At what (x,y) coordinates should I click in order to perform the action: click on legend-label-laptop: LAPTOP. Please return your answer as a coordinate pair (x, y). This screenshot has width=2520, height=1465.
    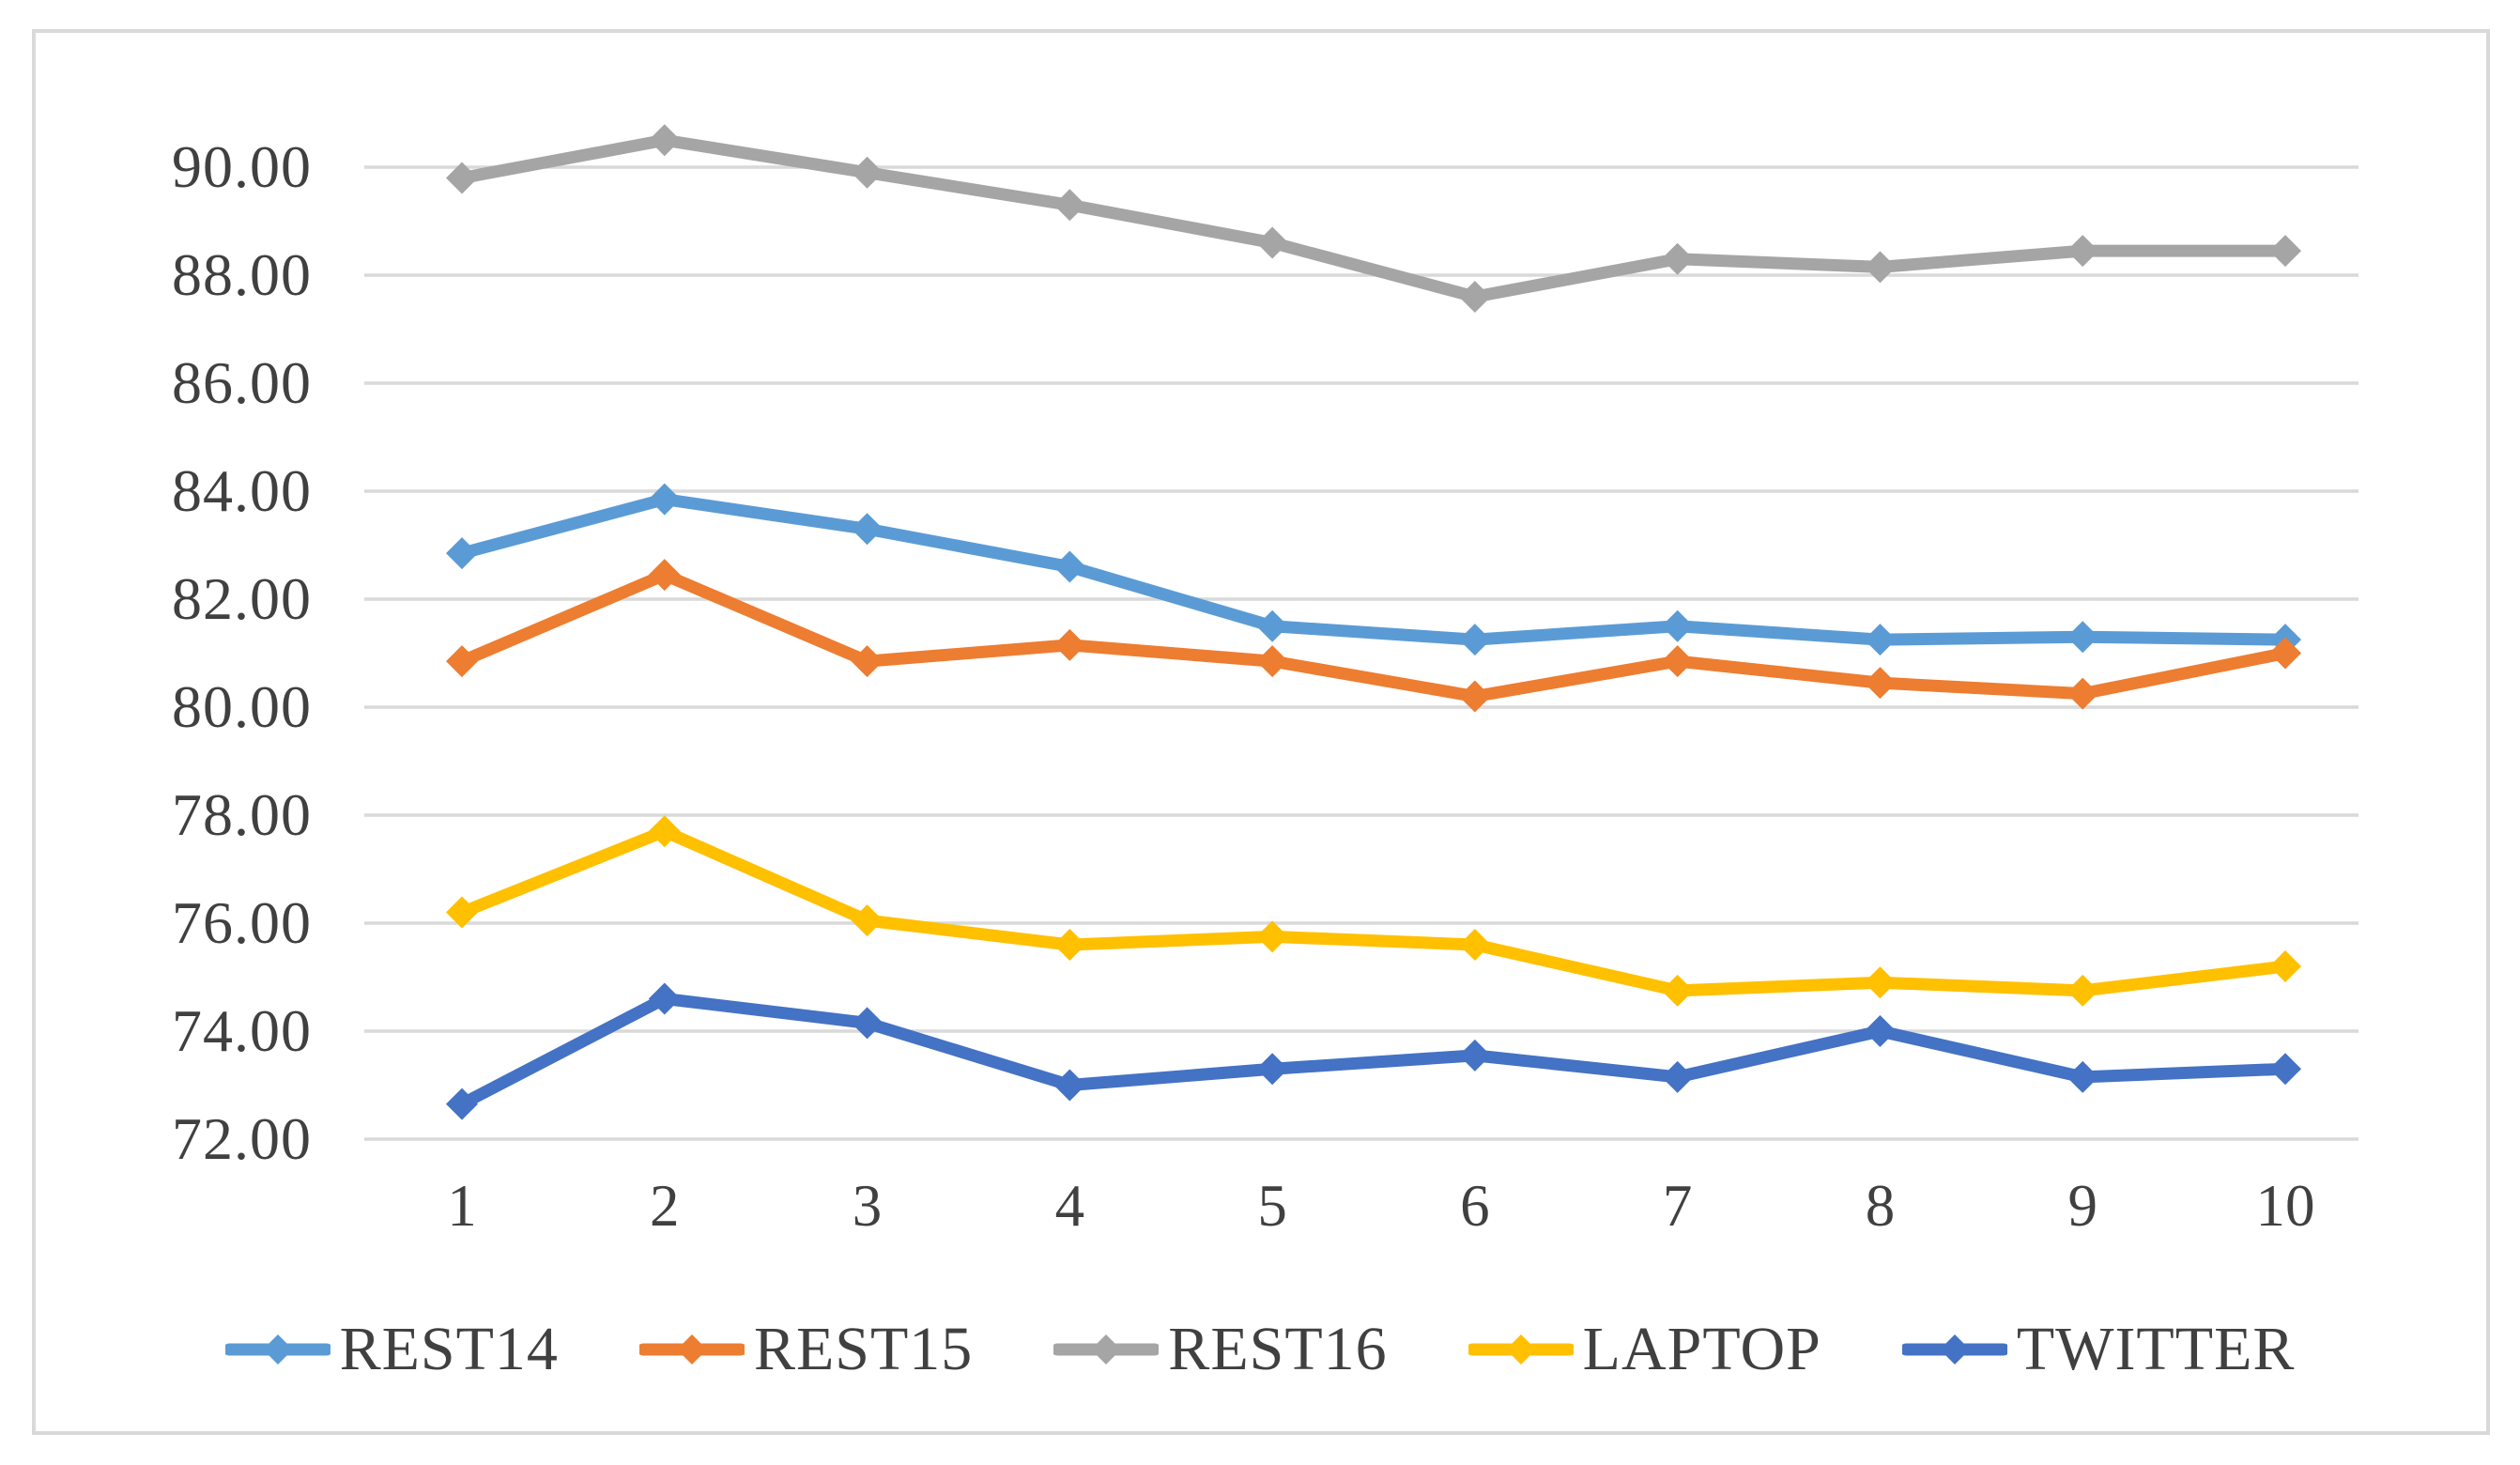
    Looking at the image, I should click on (1701, 1349).